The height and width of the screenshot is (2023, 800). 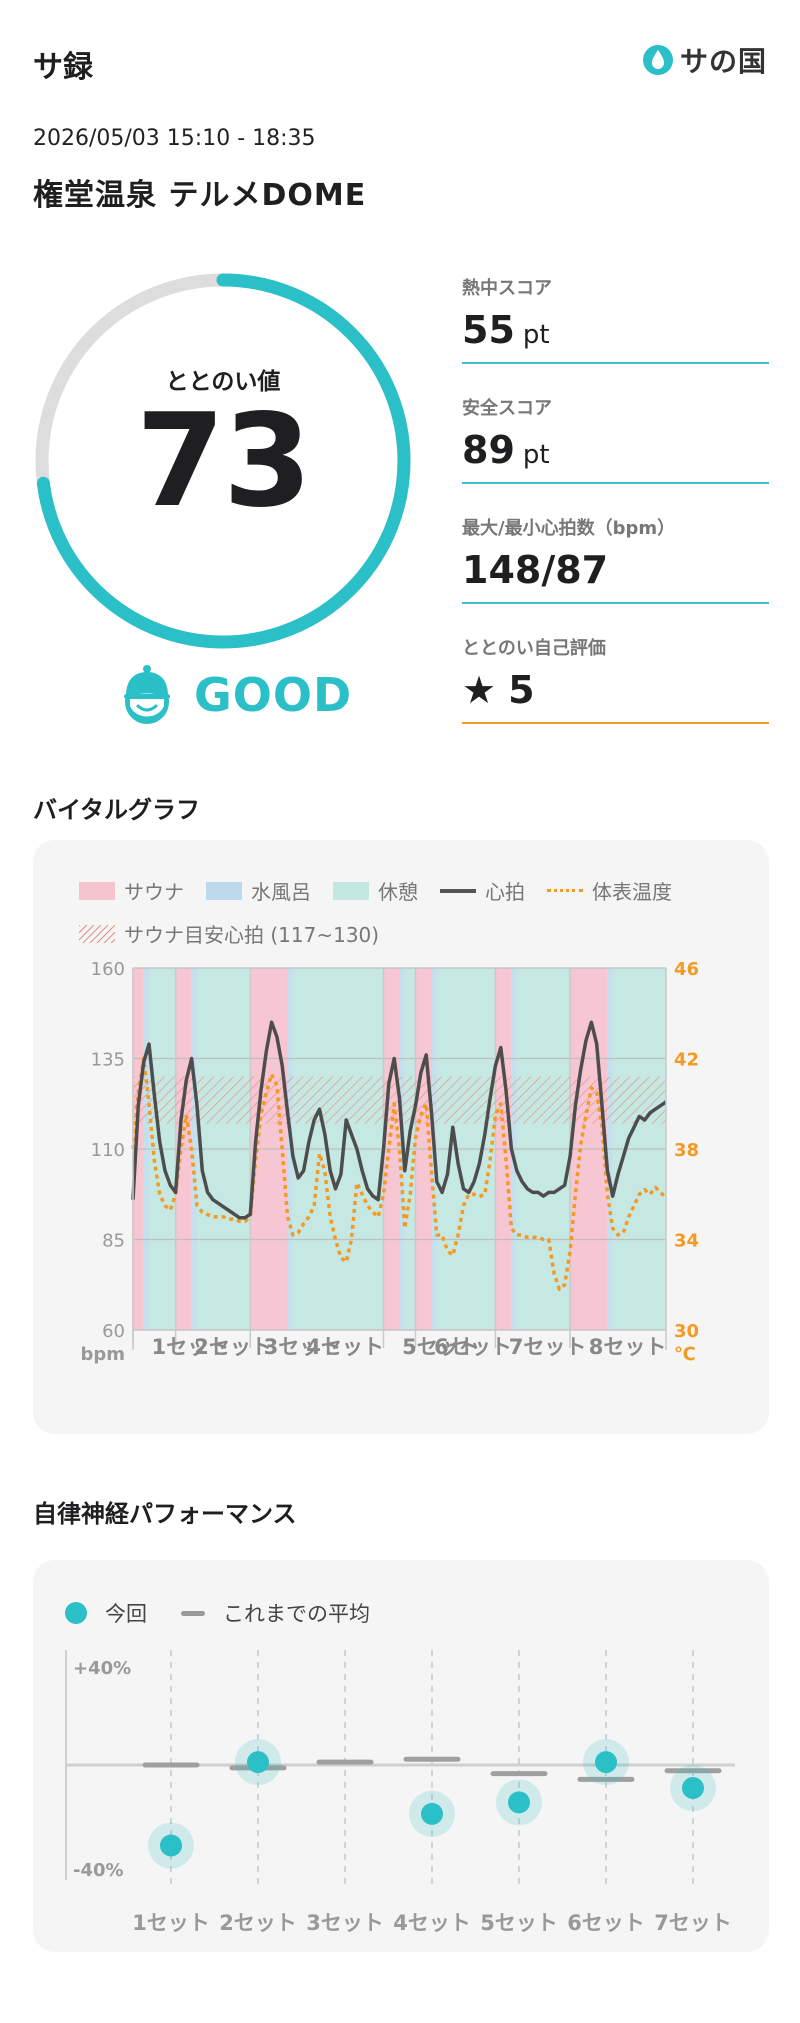 What do you see at coordinates (98, 1870) in the screenshot?
I see `y-tick-label: -40%` at bounding box center [98, 1870].